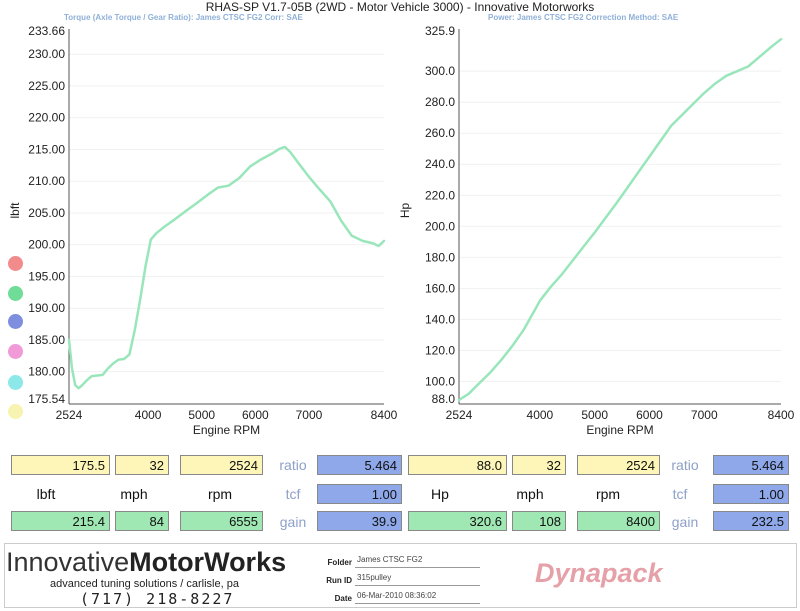 The width and height of the screenshot is (800, 611). I want to click on torque-y-tick-label: 205.00, so click(46, 213).